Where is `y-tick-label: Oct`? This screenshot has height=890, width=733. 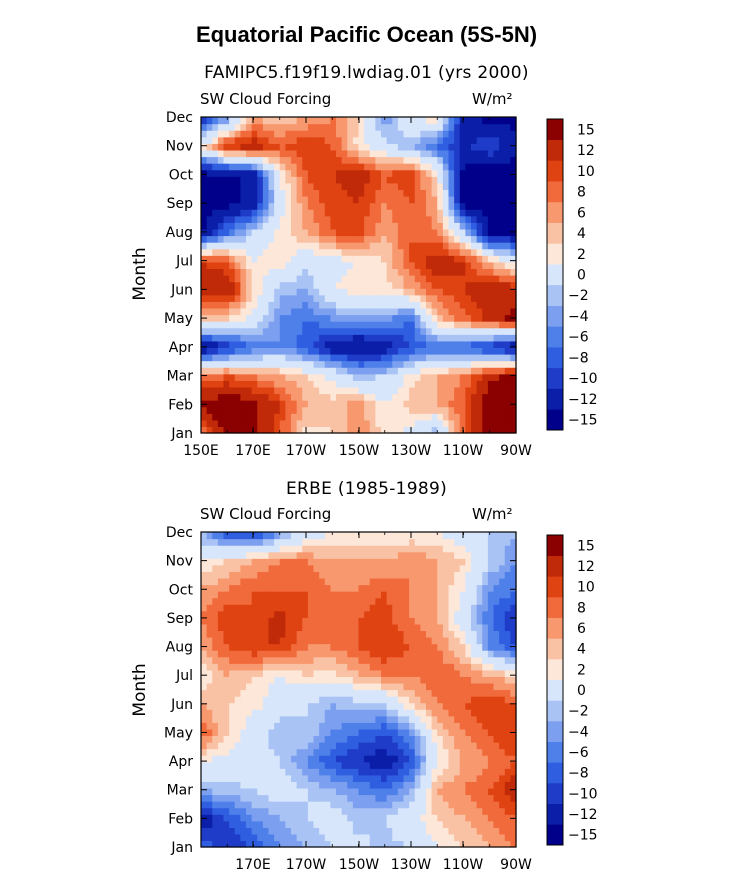
y-tick-label: Oct is located at coordinates (181, 175).